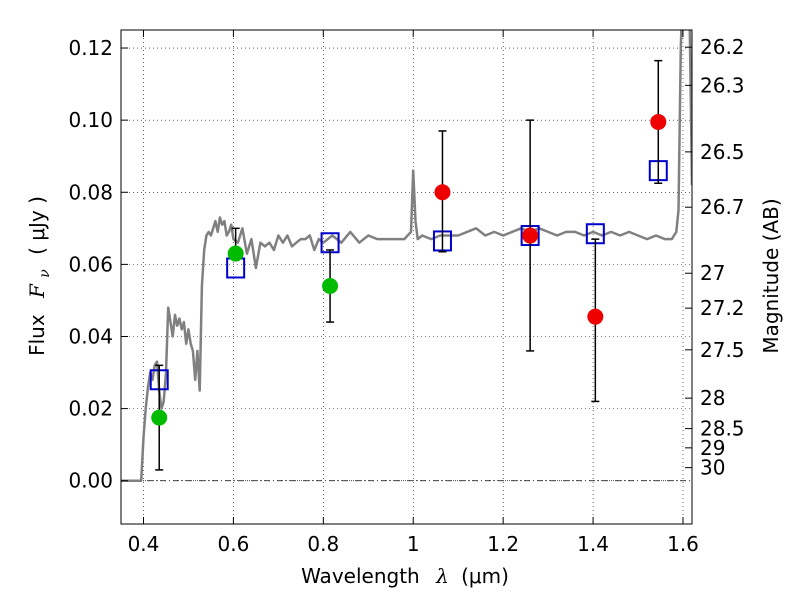  What do you see at coordinates (37, 335) in the screenshot?
I see `y-axis-title-prefix: Flux` at bounding box center [37, 335].